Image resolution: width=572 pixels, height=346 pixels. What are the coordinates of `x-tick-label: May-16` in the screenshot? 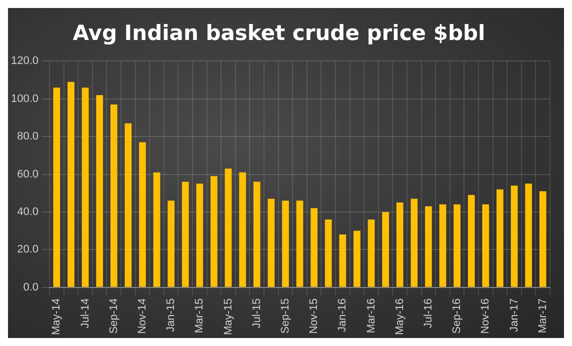 It's located at (400, 317).